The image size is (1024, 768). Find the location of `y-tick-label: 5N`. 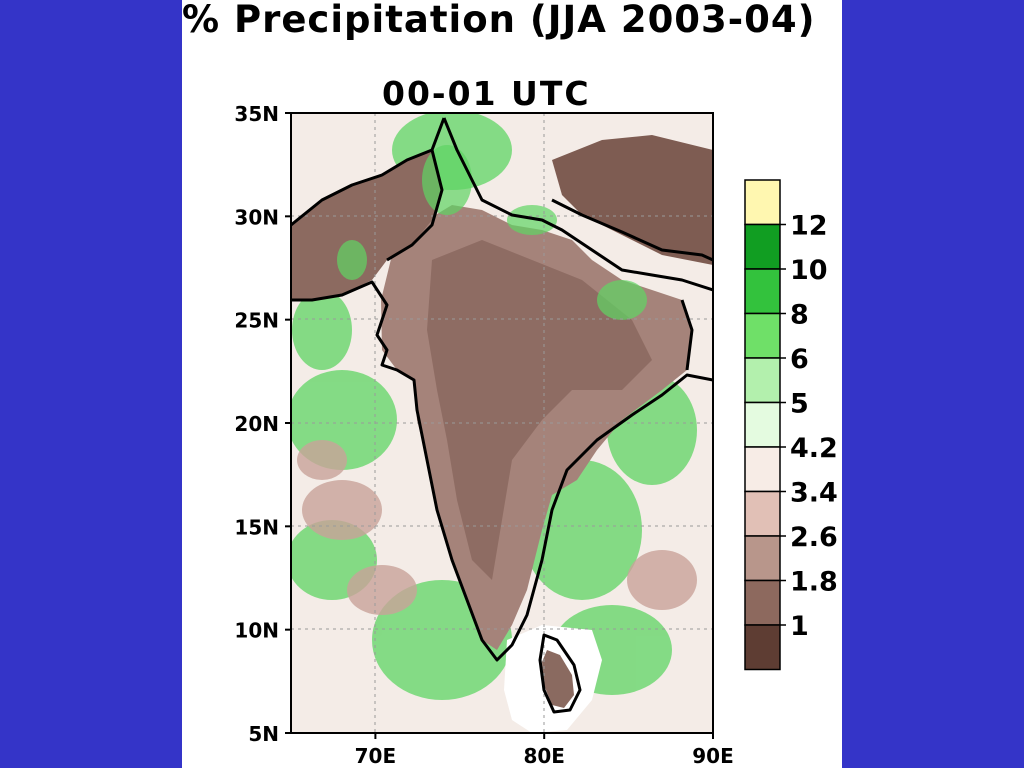

y-tick-label: 5N is located at coordinates (263, 734).